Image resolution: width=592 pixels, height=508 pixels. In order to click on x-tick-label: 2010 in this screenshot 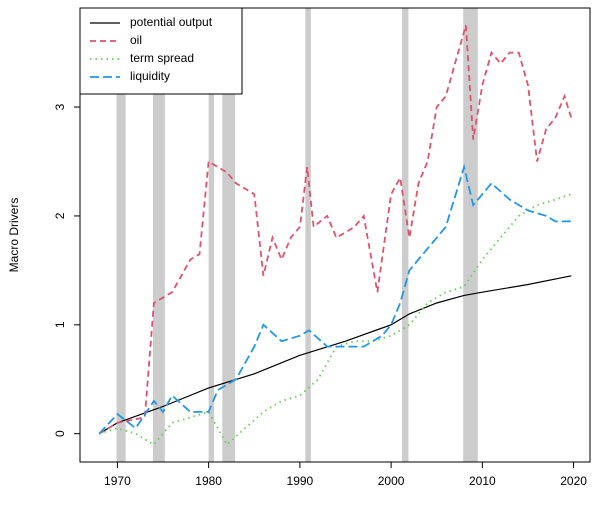, I will do `click(482, 481)`.